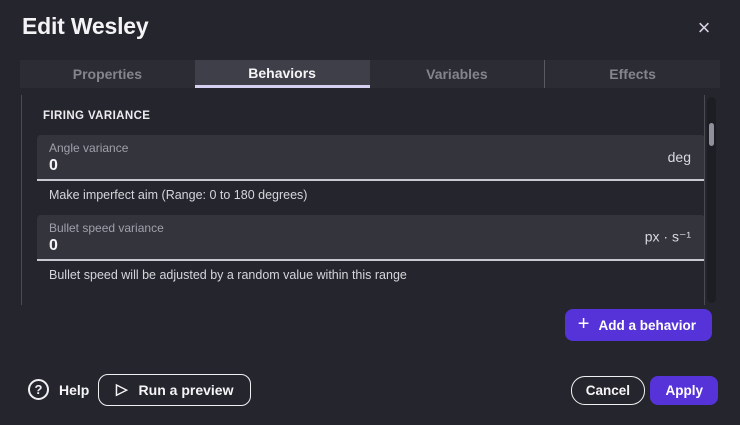  I want to click on tab-variables: Variables, so click(458, 74).